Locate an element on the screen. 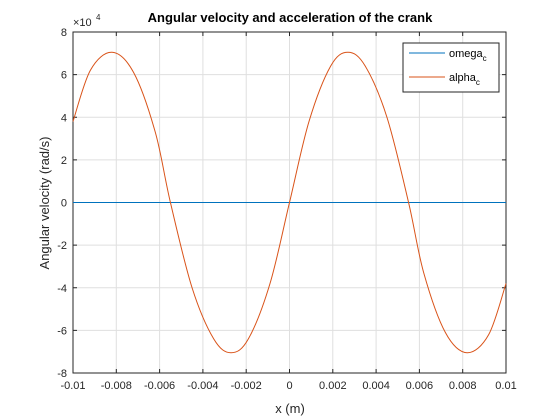 The width and height of the screenshot is (560, 420). y-tick-label: 2 is located at coordinates (64, 161).